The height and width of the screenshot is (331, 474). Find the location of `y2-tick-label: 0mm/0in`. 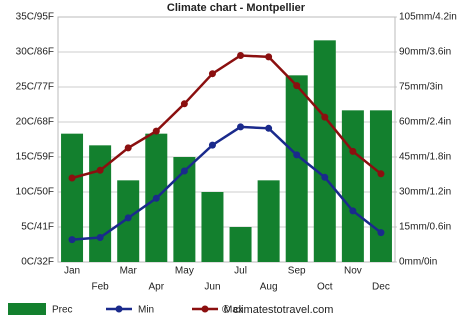

y2-tick-label: 0mm/0in is located at coordinates (418, 262).